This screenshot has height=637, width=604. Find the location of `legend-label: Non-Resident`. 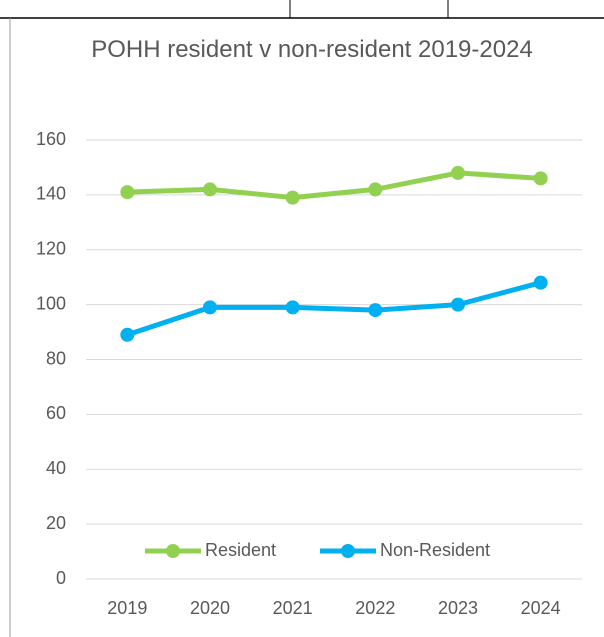

legend-label: Non-Resident is located at coordinates (435, 550).